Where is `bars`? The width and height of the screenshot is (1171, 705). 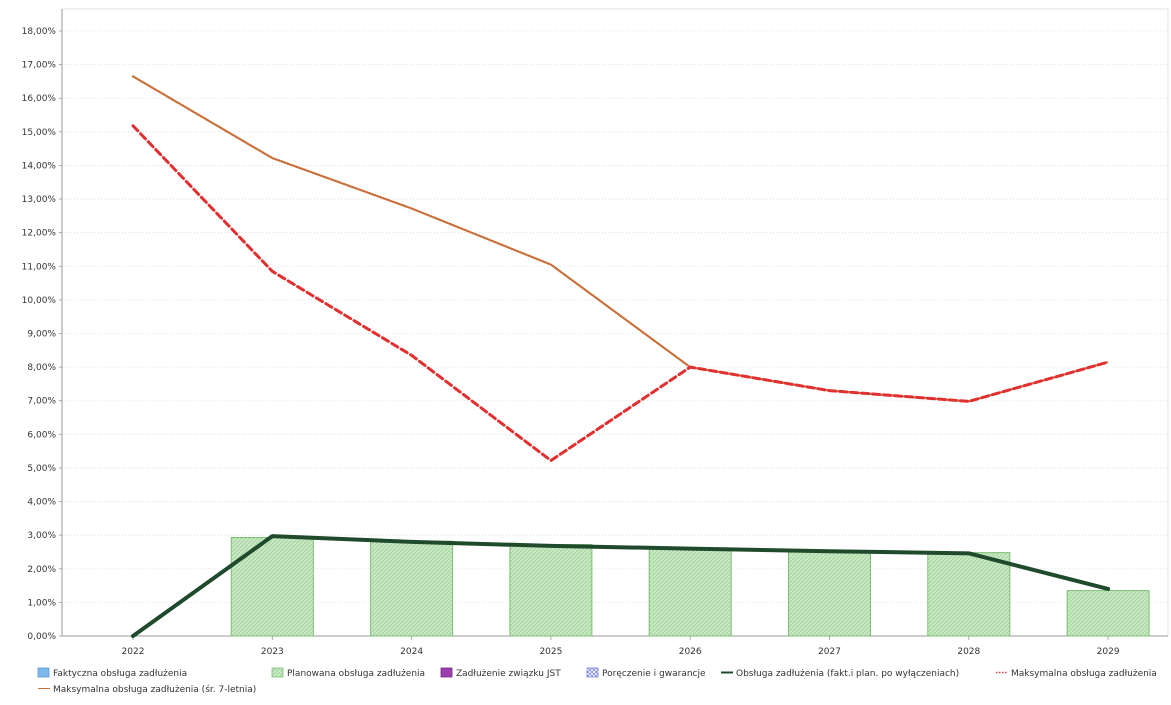 bars is located at coordinates (690, 587).